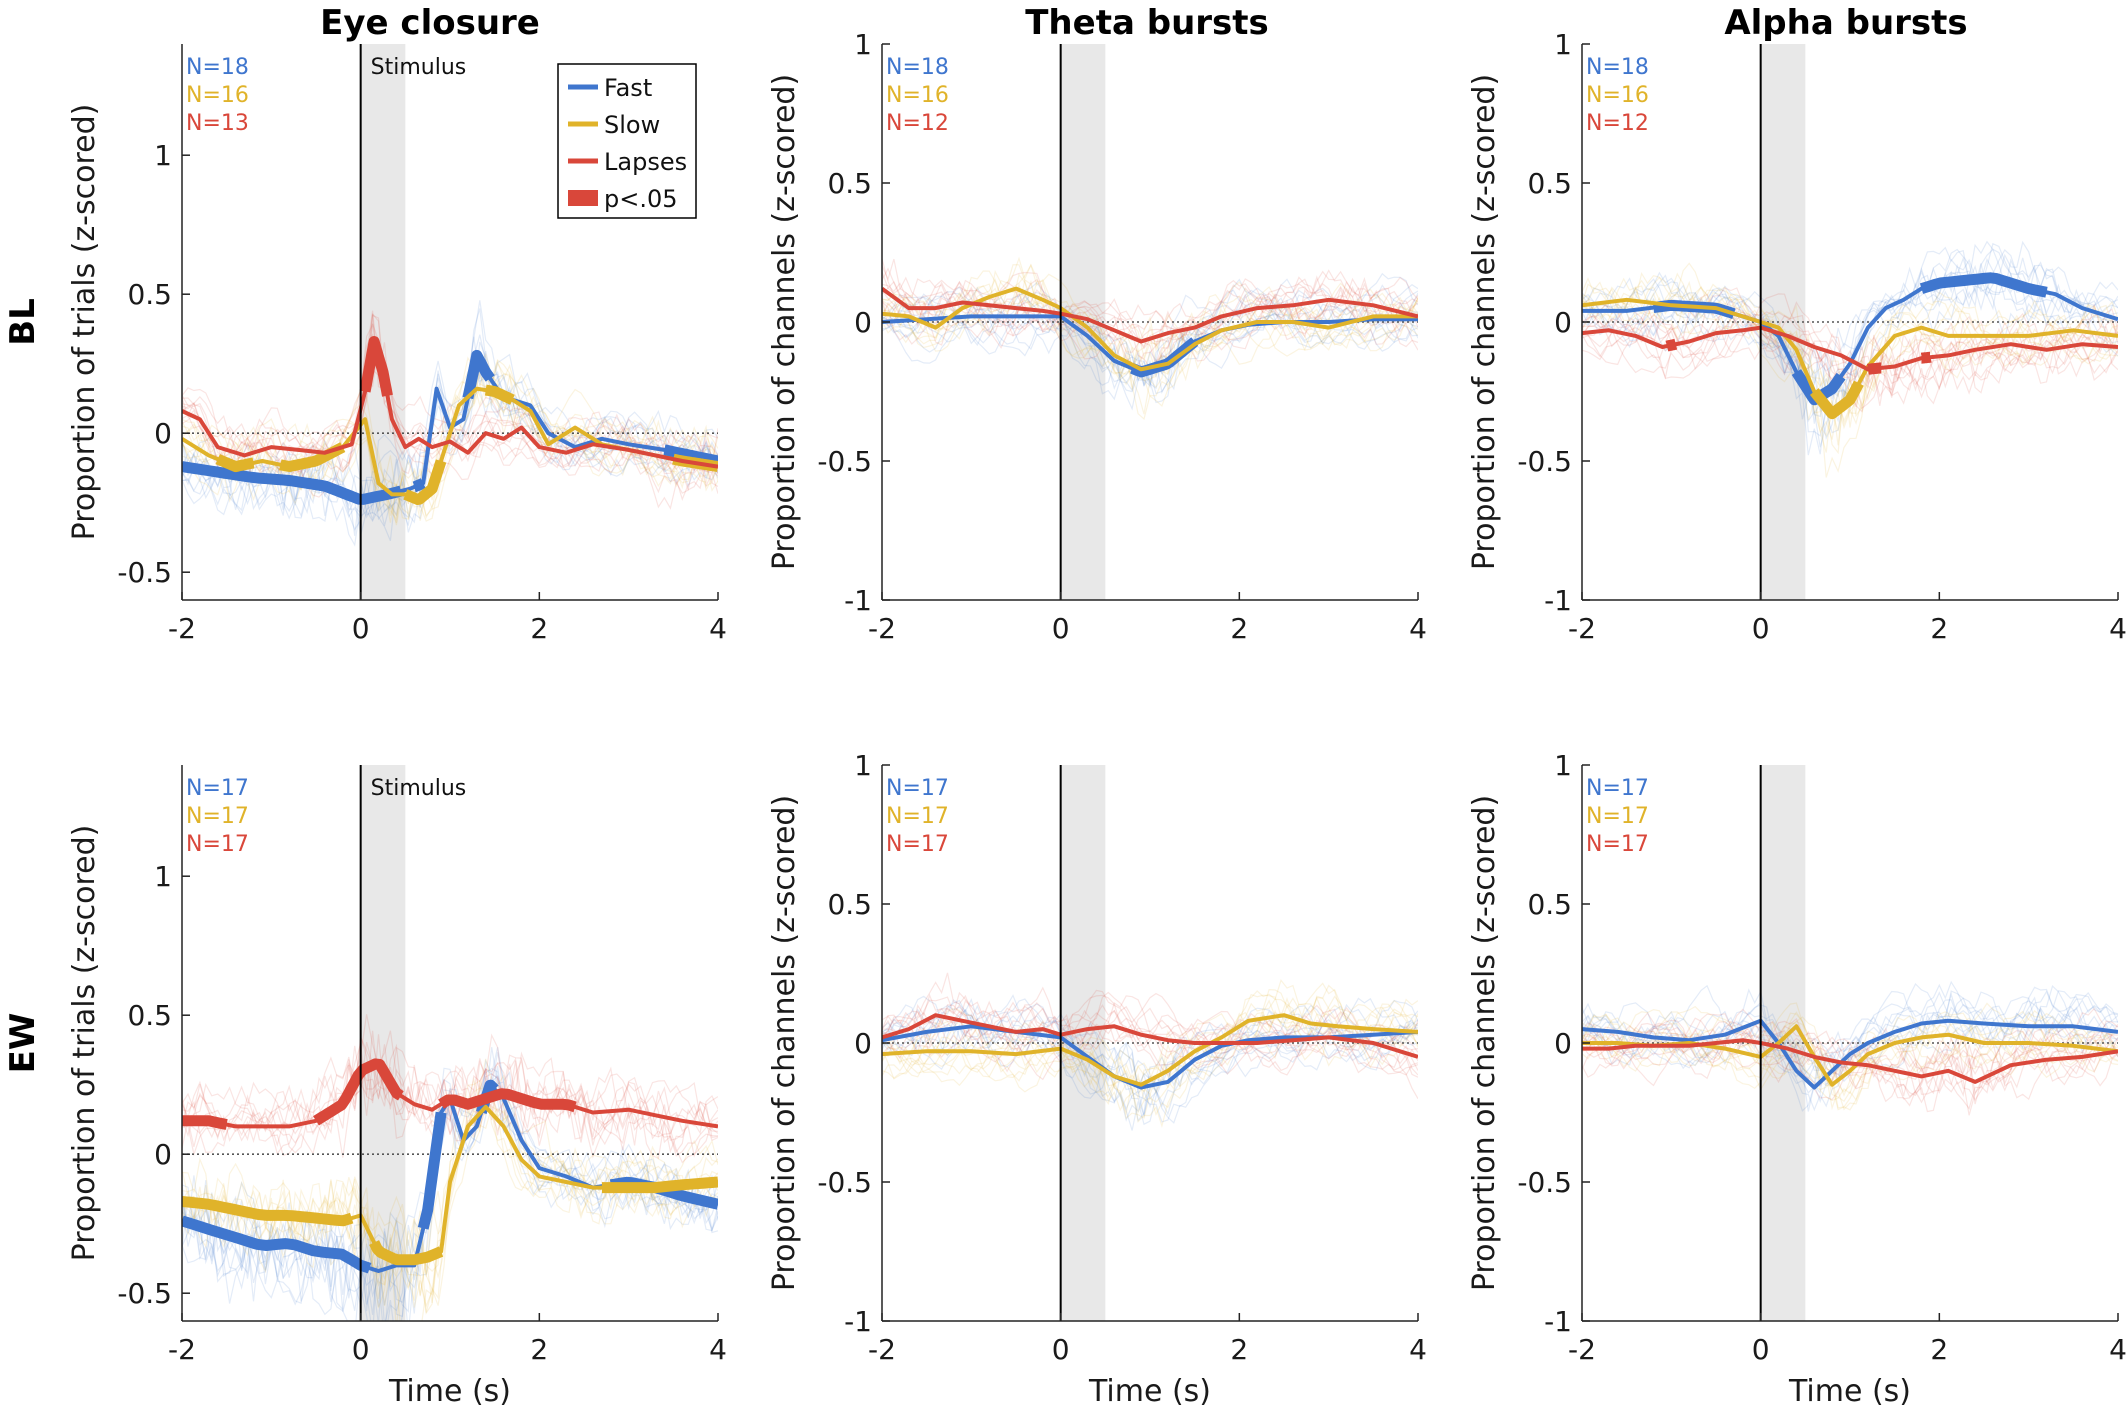 This screenshot has height=1425, width=2128. Describe the element at coordinates (1845, 23) in the screenshot. I see `column-title-alpha-bursts: Alpha bursts` at that location.